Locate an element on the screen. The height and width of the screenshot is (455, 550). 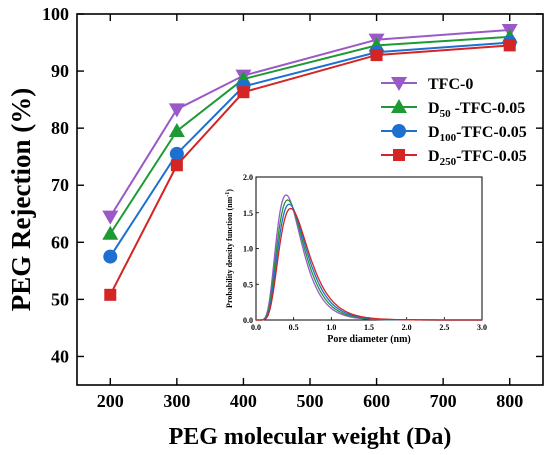
inset-y-tick-label: 1.0 is located at coordinates (248, 249).